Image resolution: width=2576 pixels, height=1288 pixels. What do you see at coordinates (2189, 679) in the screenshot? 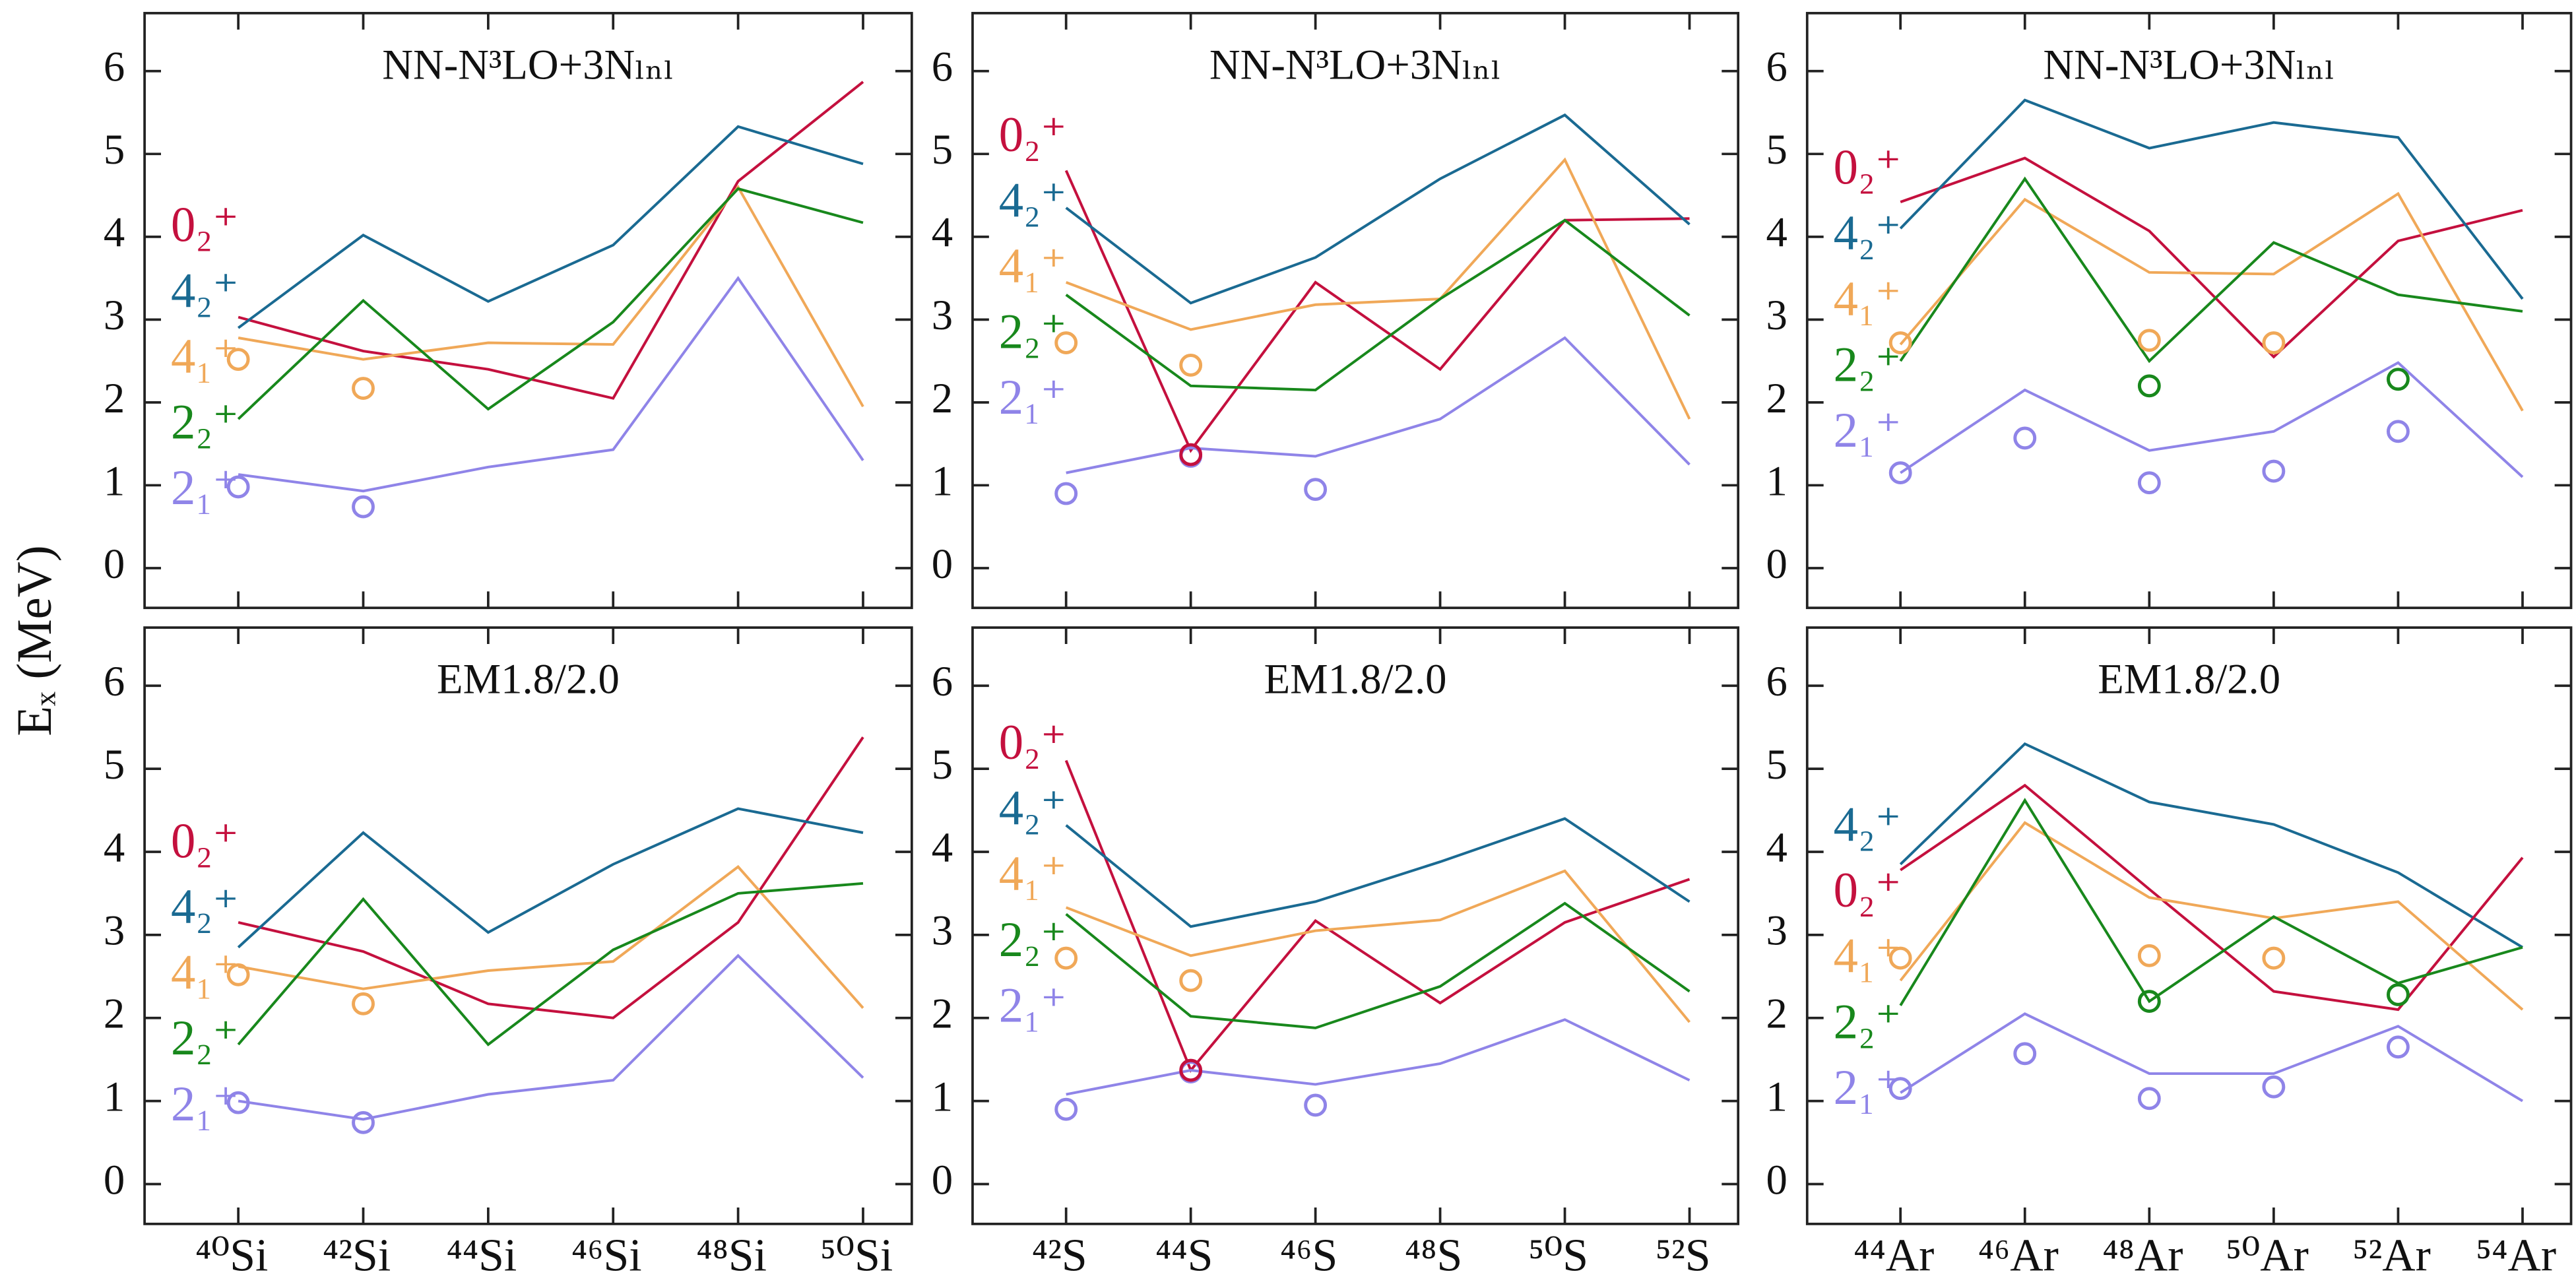
I see `panel-title: EM1.8/2.0` at bounding box center [2189, 679].